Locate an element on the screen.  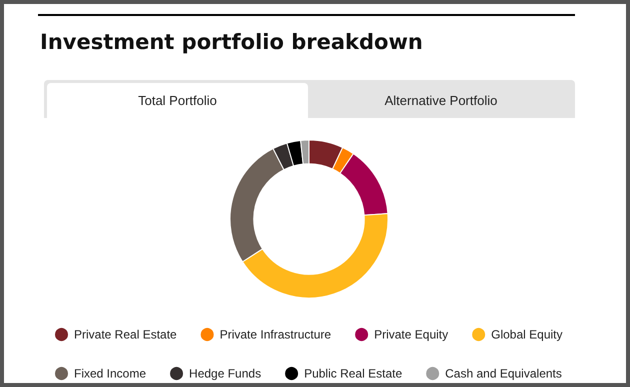
legend-label: Global Equity is located at coordinates (526, 335).